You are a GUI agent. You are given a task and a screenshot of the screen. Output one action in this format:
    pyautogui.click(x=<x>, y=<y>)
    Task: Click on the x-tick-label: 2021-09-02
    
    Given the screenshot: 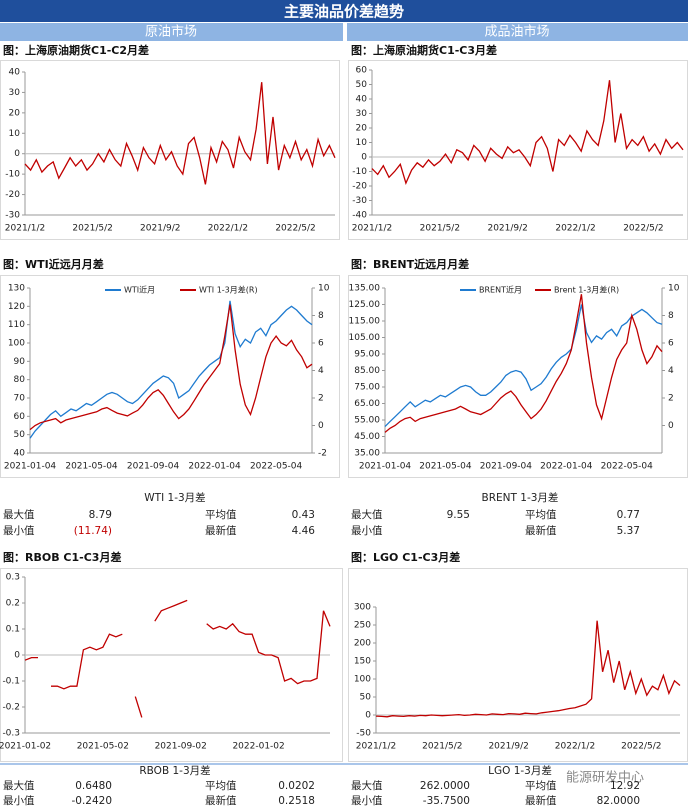 What is the action you would take?
    pyautogui.click(x=181, y=747)
    